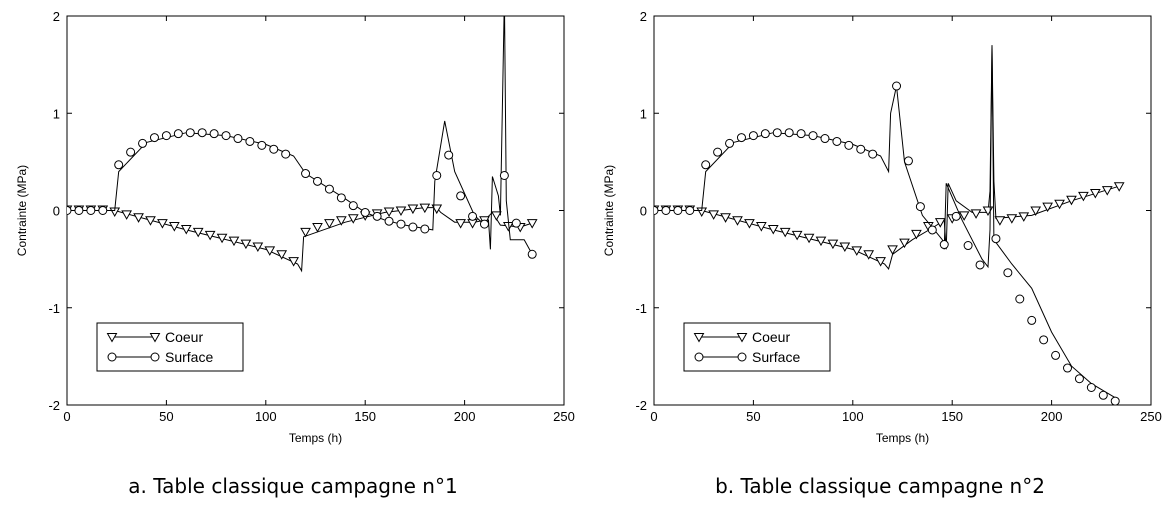 The height and width of the screenshot is (512, 1173). What do you see at coordinates (643, 16) in the screenshot?
I see `chart-b-y-tick-label-4: 2` at bounding box center [643, 16].